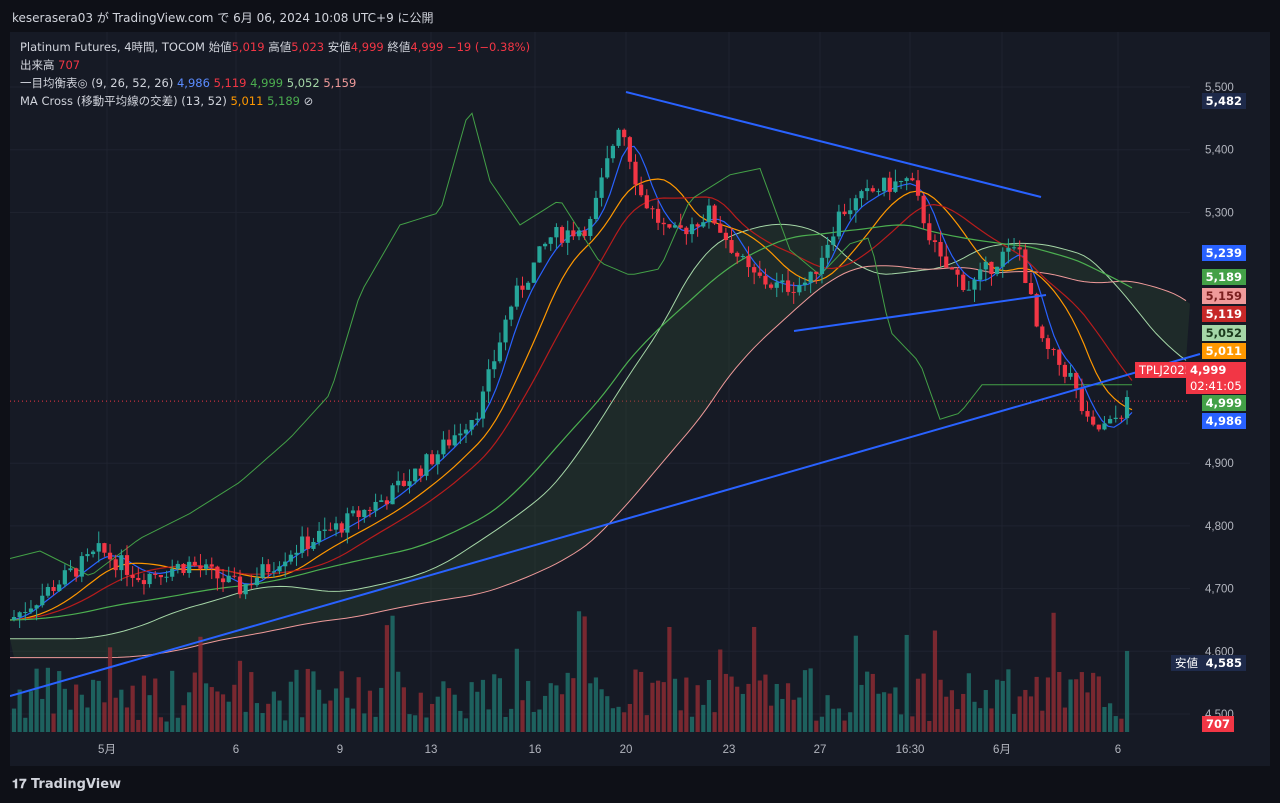  Describe the element at coordinates (1223, 663) in the screenshot. I see `low-price-label: 4,585` at that location.